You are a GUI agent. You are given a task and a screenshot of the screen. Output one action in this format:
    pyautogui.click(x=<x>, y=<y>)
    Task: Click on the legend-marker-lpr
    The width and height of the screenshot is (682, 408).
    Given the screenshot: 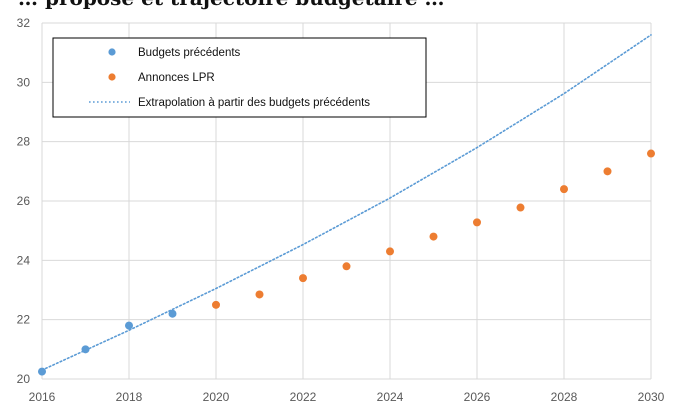 What is the action you would take?
    pyautogui.click(x=112, y=77)
    